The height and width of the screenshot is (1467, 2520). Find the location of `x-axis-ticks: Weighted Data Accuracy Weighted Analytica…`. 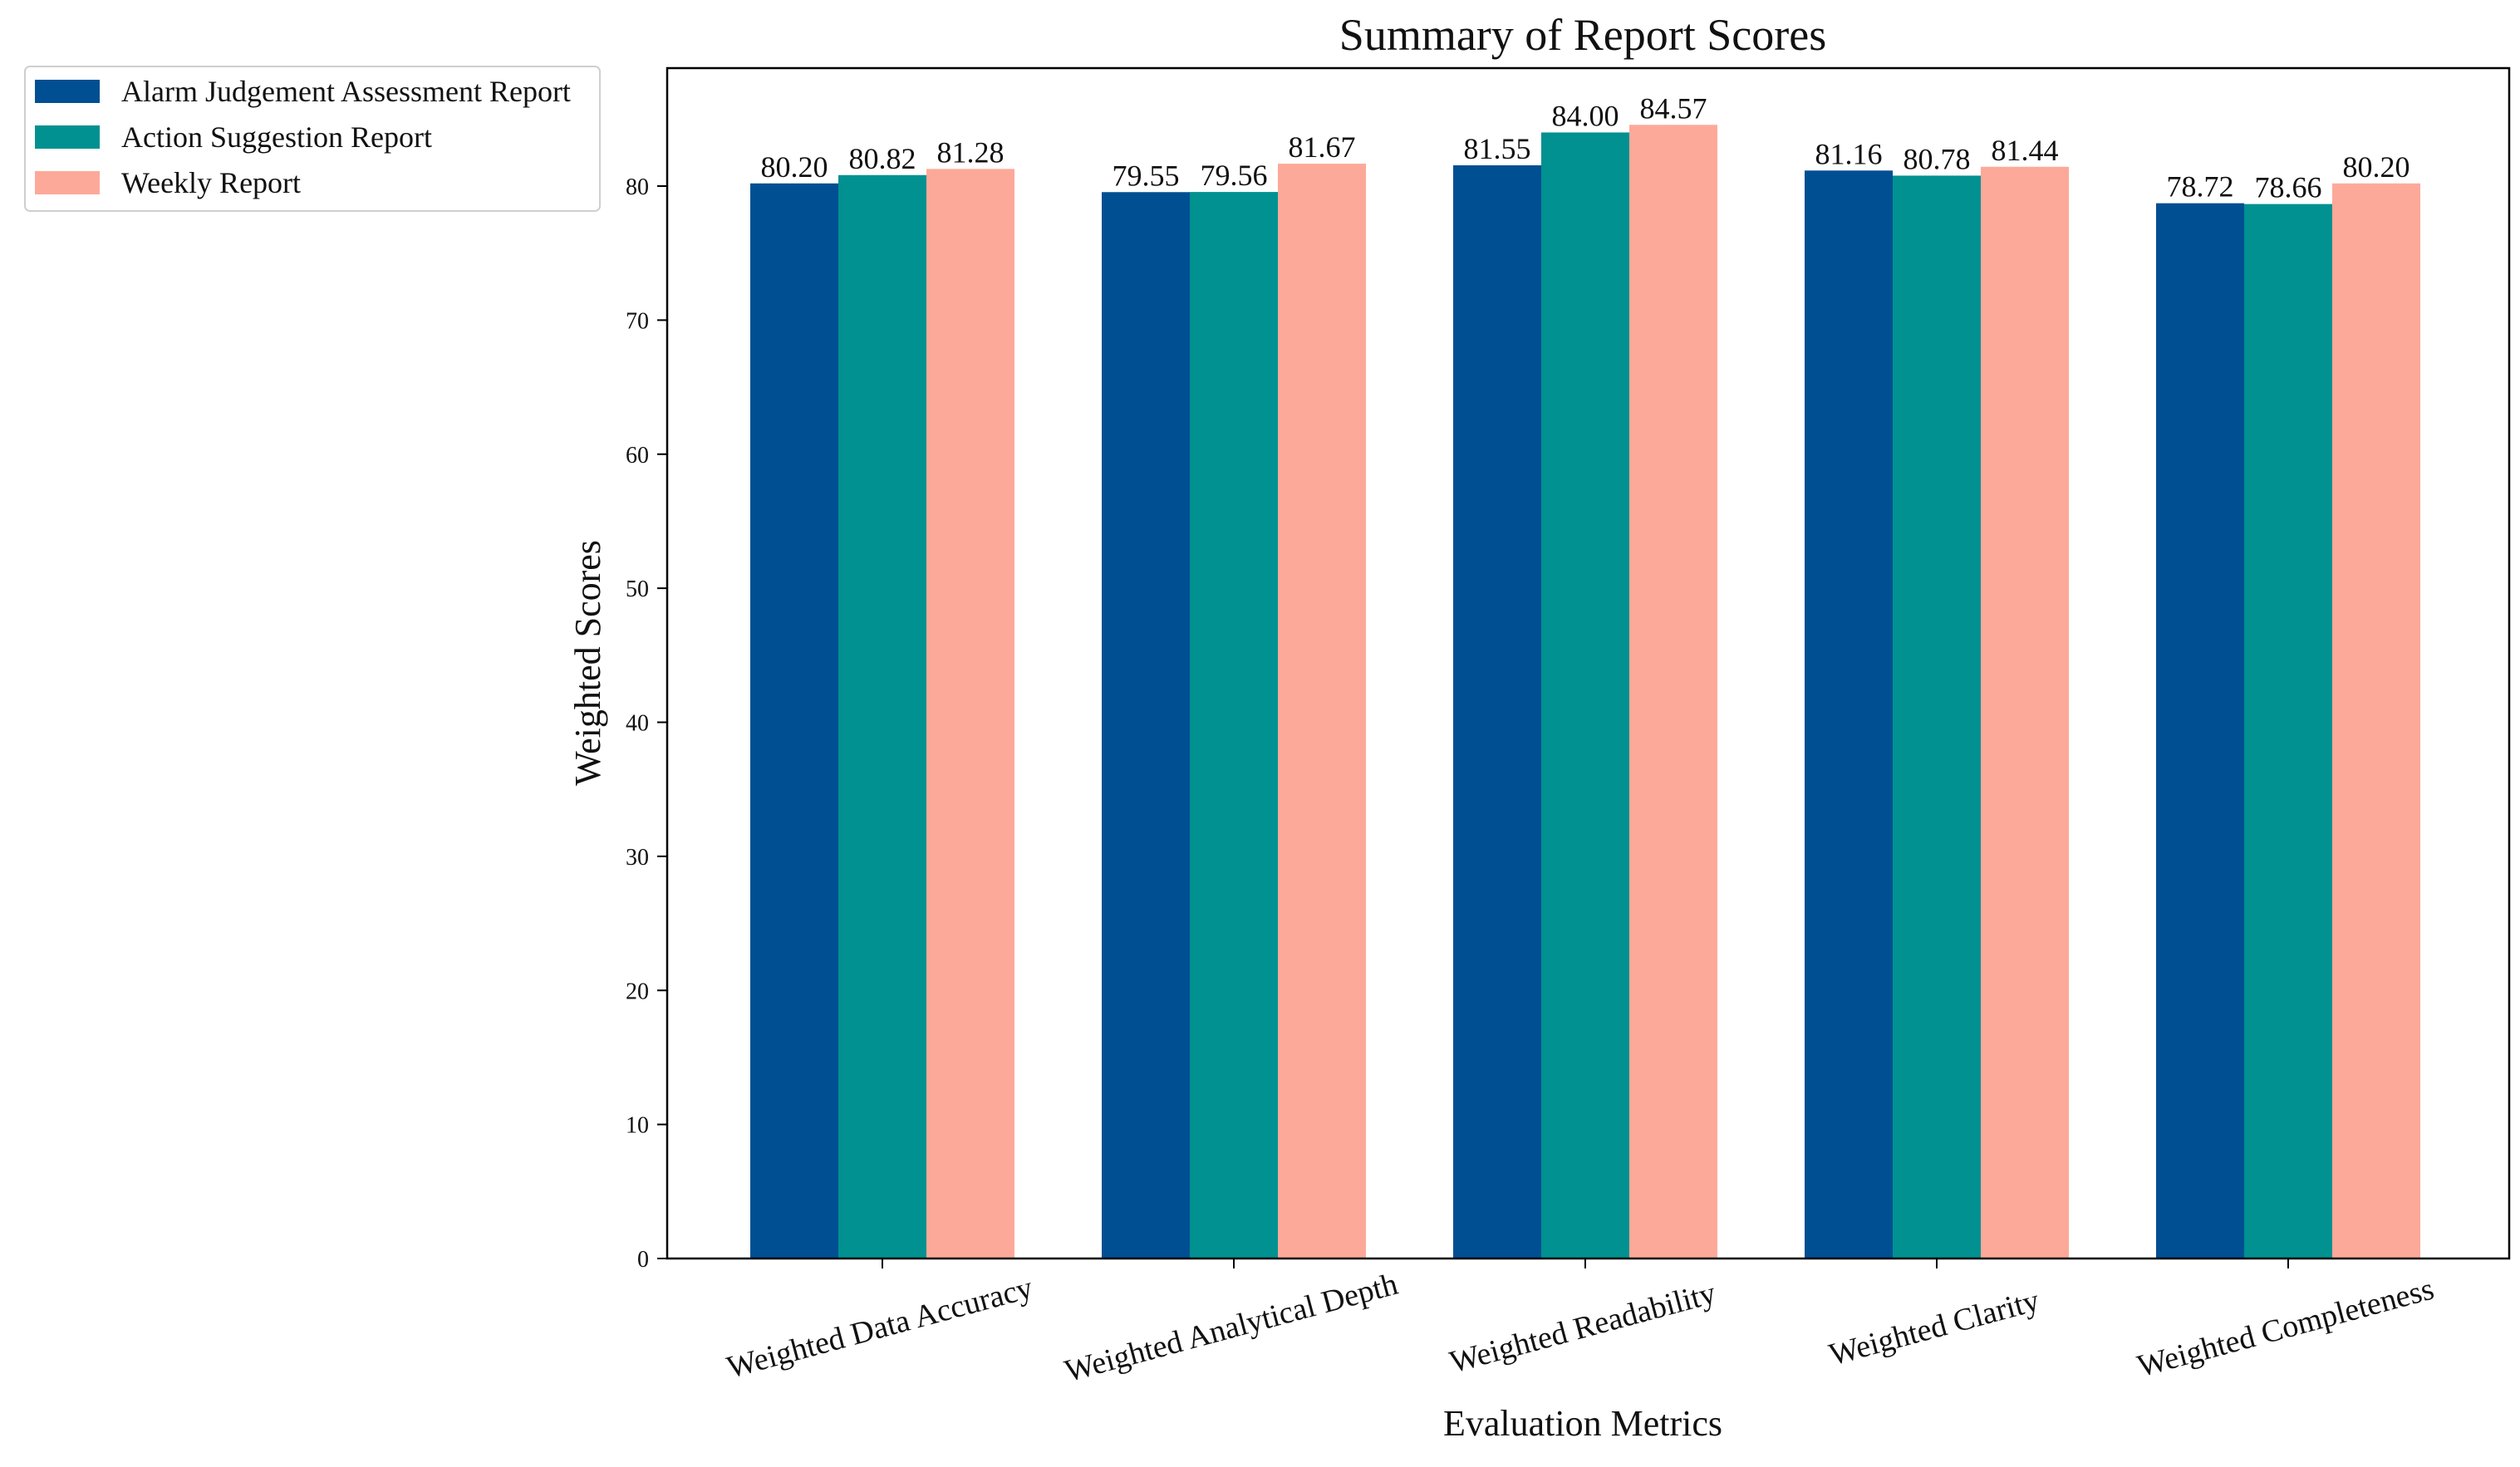

x-axis-ticks: Weighted Data Accuracy Weighted Analytica… is located at coordinates (1580, 1323).